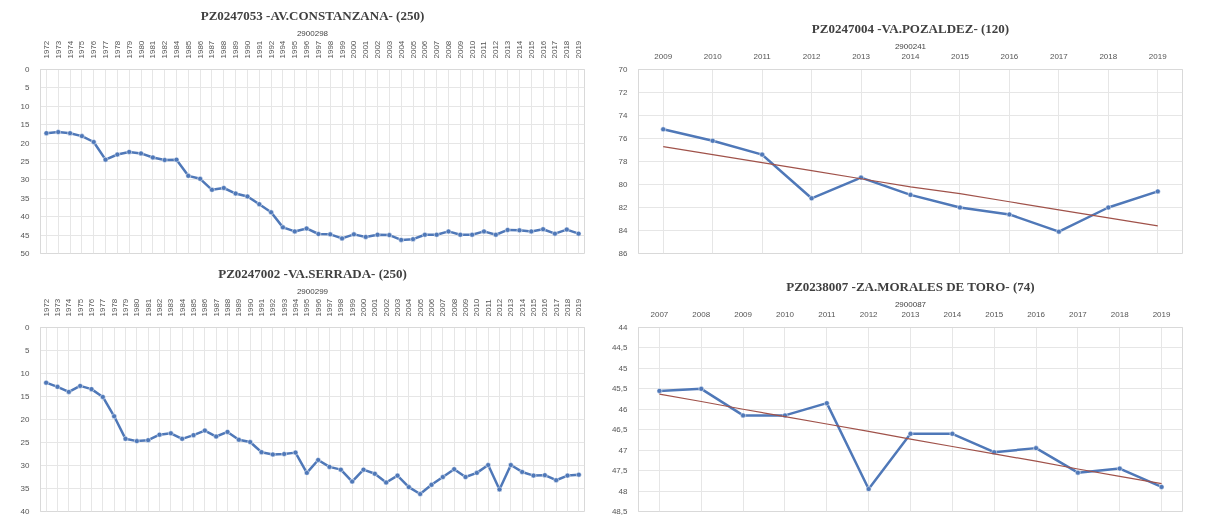  Describe the element at coordinates (623, 184) in the screenshot. I see `y-tick-label: 80` at that location.